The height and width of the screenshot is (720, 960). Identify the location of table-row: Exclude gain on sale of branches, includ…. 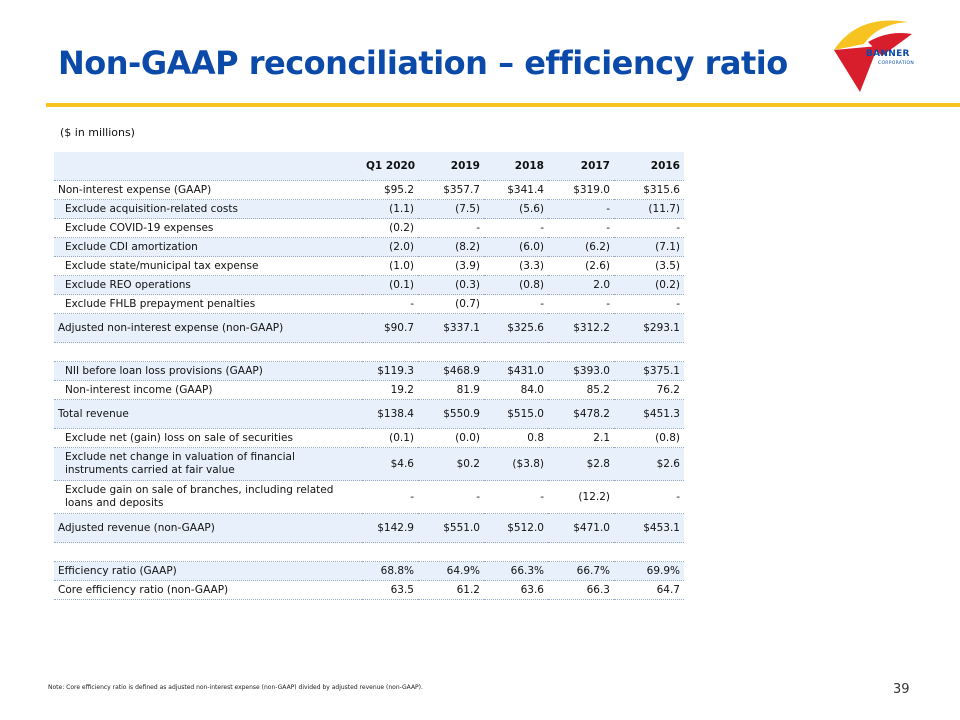
(369, 497).